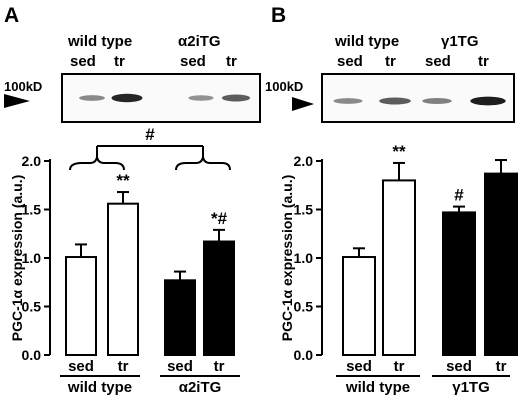 The height and width of the screenshot is (407, 520). Describe the element at coordinates (165, 98) in the screenshot. I see `panel-a-bands` at that location.